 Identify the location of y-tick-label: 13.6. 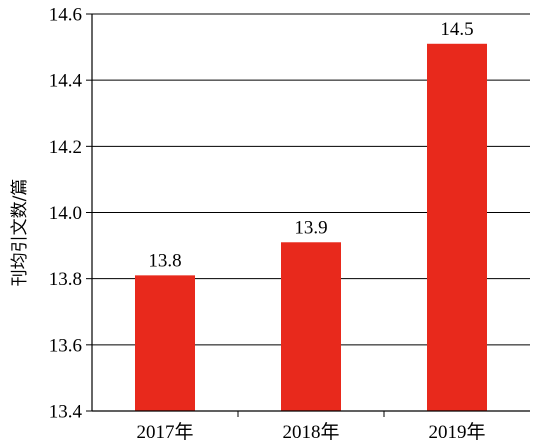
(65, 345).